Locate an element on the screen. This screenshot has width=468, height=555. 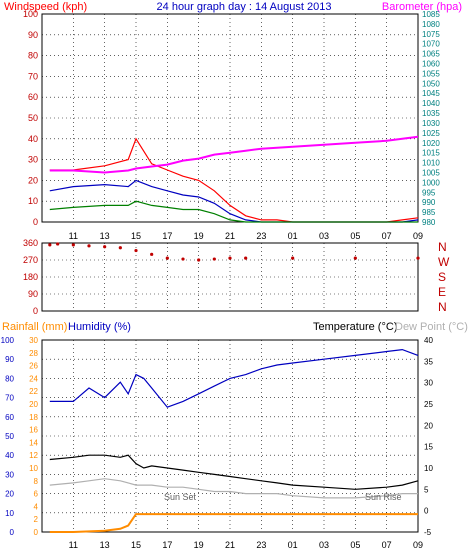
wind-y-tick: 90 is located at coordinates (33, 35).